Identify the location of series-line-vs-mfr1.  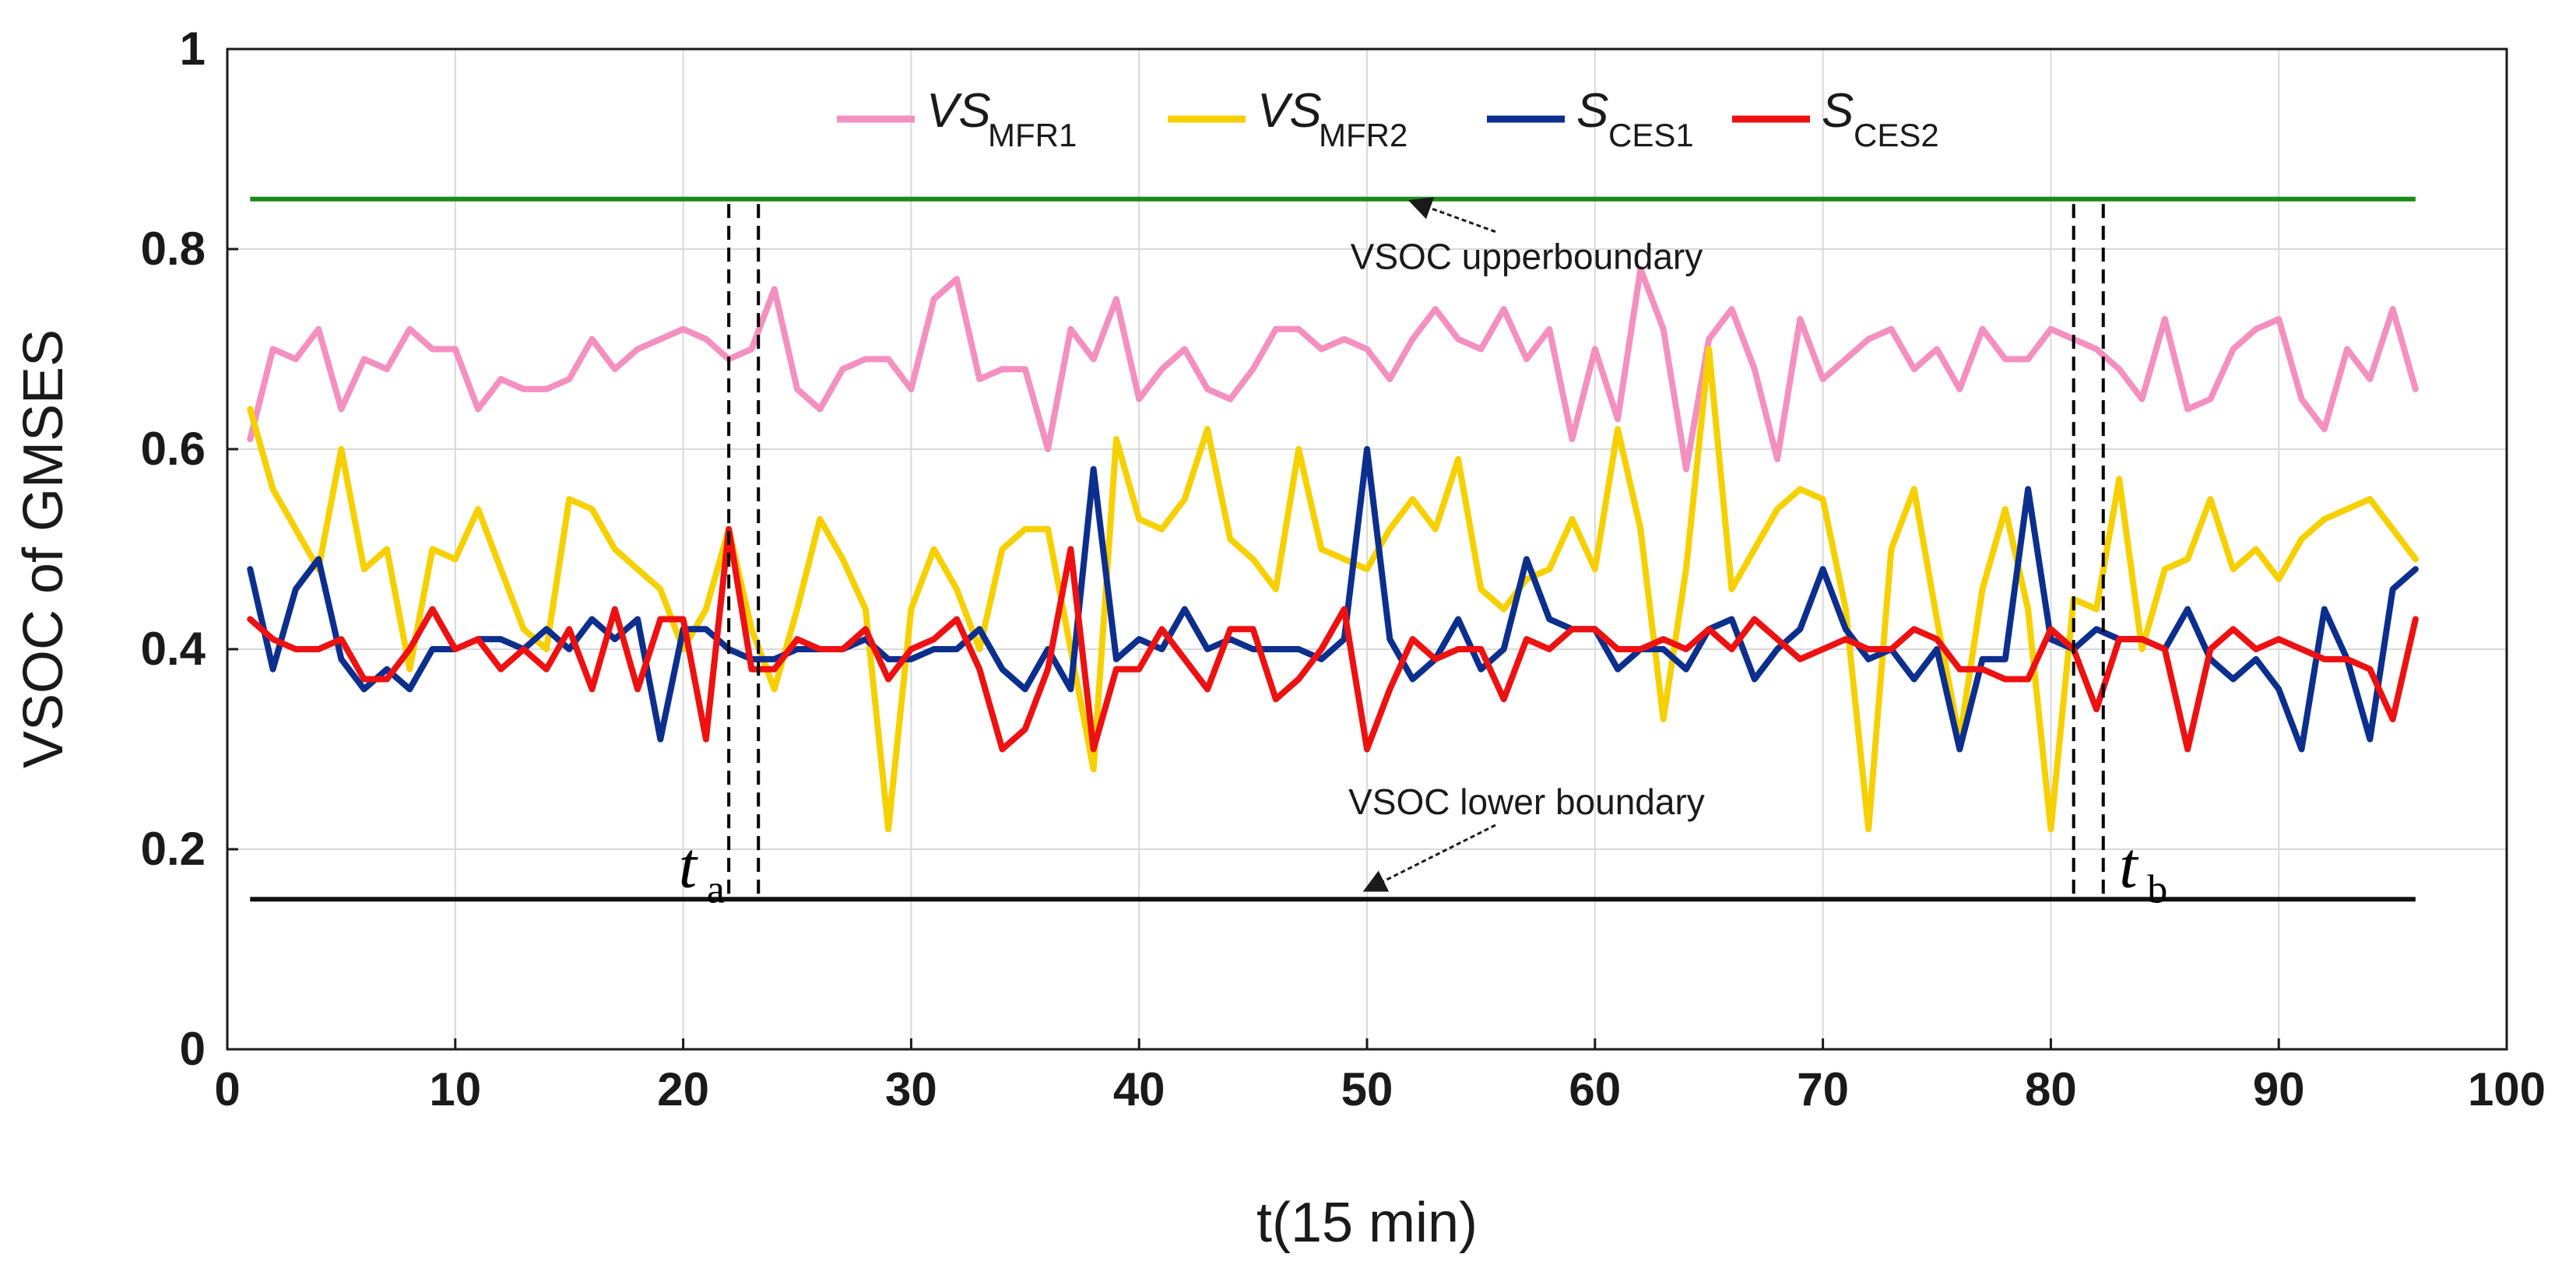
(1333, 368).